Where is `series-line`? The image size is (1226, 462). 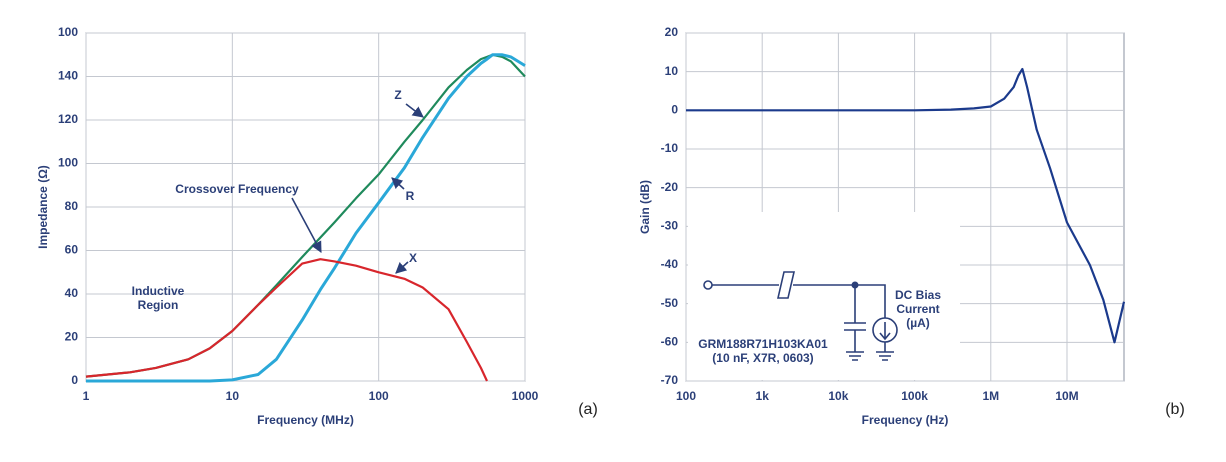 series-line is located at coordinates (286, 320).